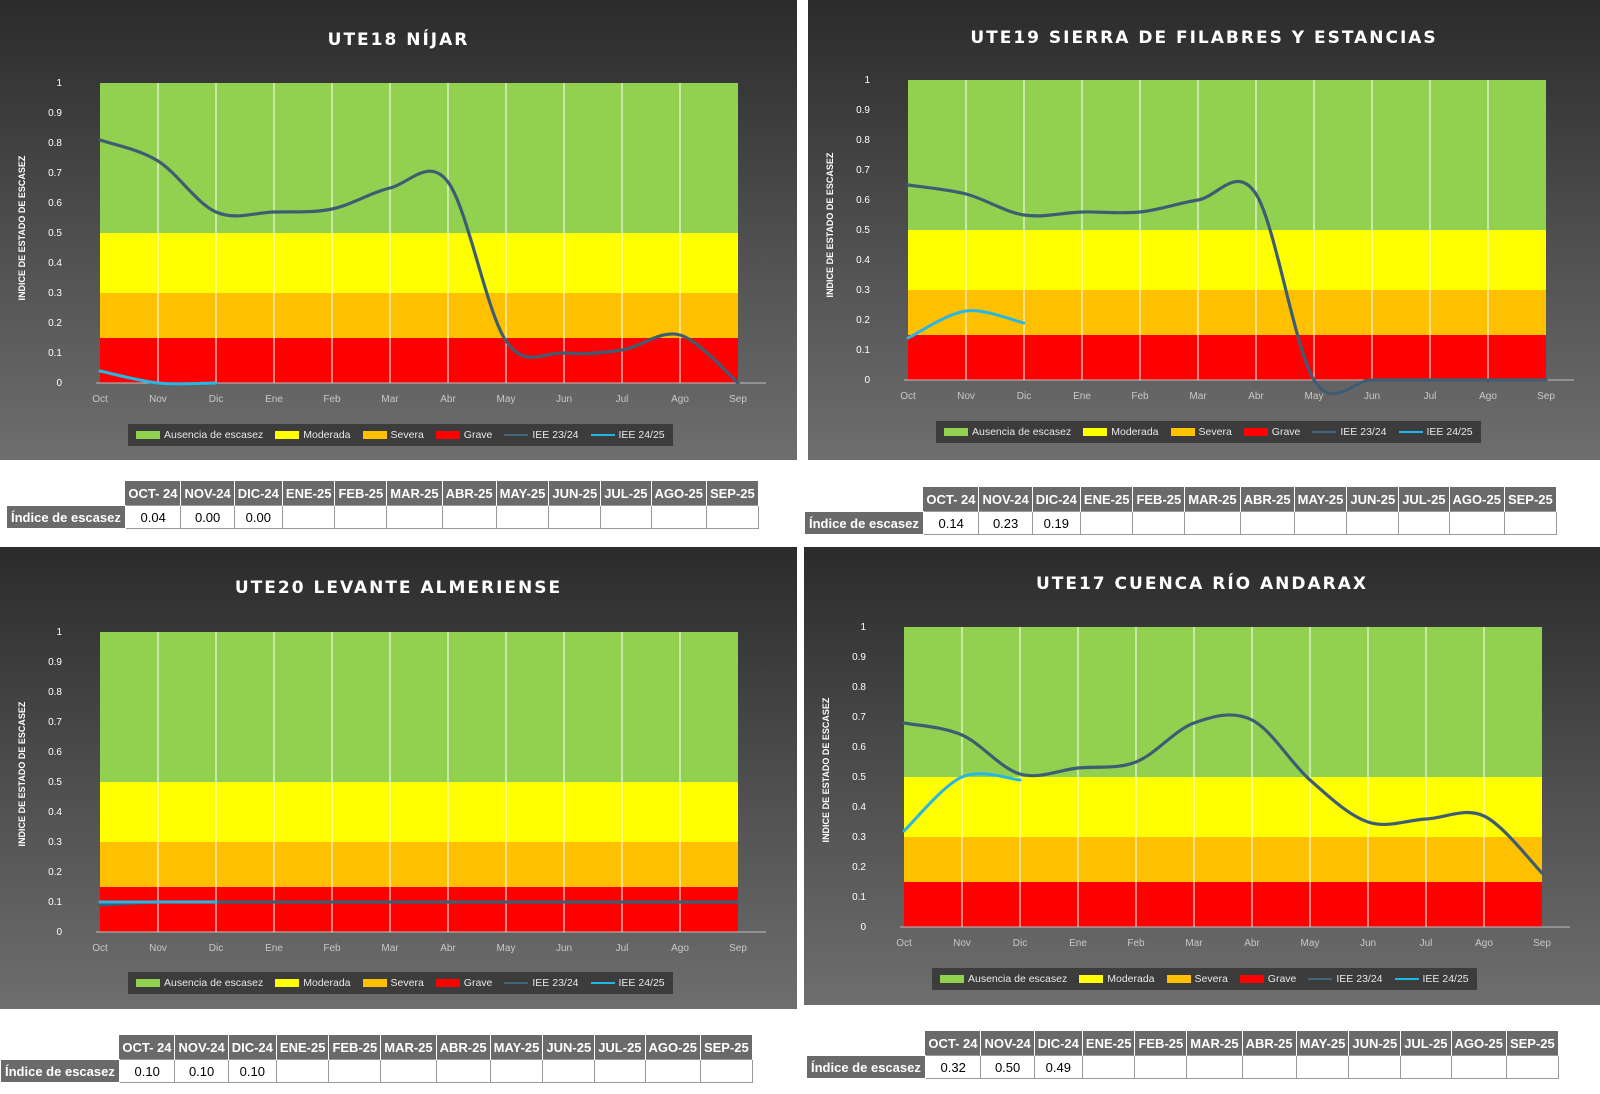  I want to click on table-cell: 0.23, so click(1005, 523).